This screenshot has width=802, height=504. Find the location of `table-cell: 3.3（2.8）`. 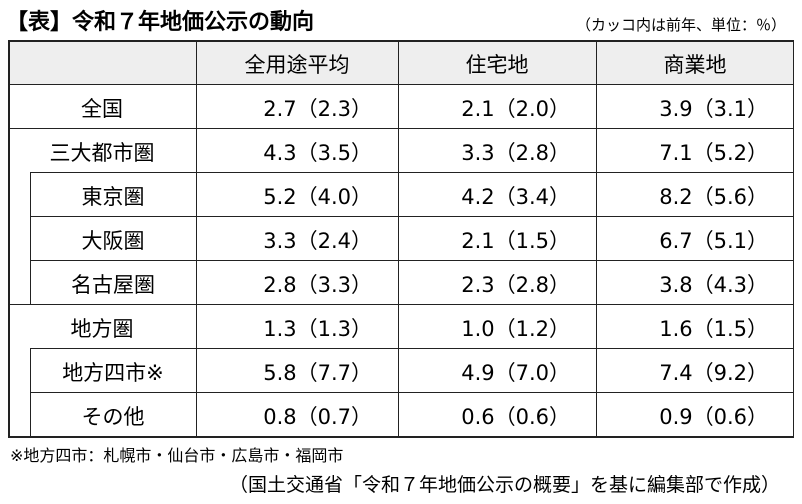

table-cell: 3.3（2.8） is located at coordinates (515, 153).